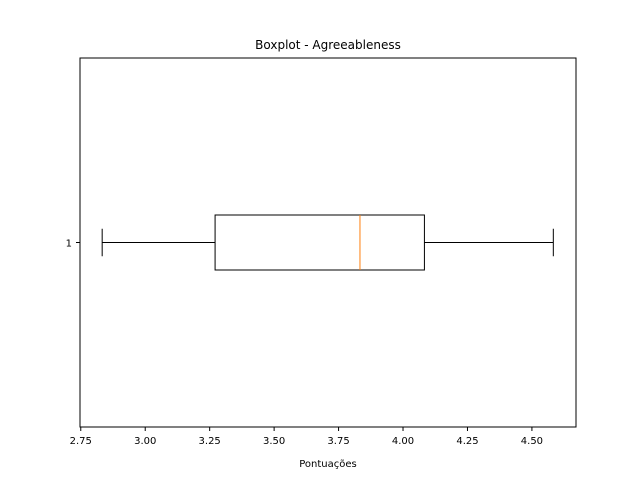 This screenshot has width=640, height=480. What do you see at coordinates (328, 464) in the screenshot?
I see `x-axis-label: Pontuações` at bounding box center [328, 464].